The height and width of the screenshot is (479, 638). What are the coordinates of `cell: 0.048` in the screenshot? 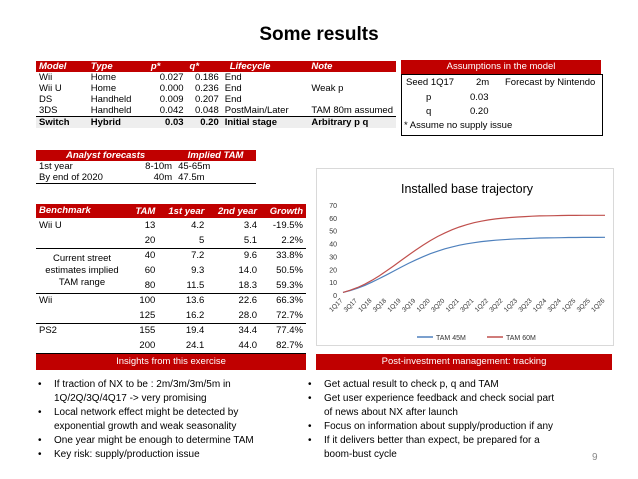 It's located at (206, 110).